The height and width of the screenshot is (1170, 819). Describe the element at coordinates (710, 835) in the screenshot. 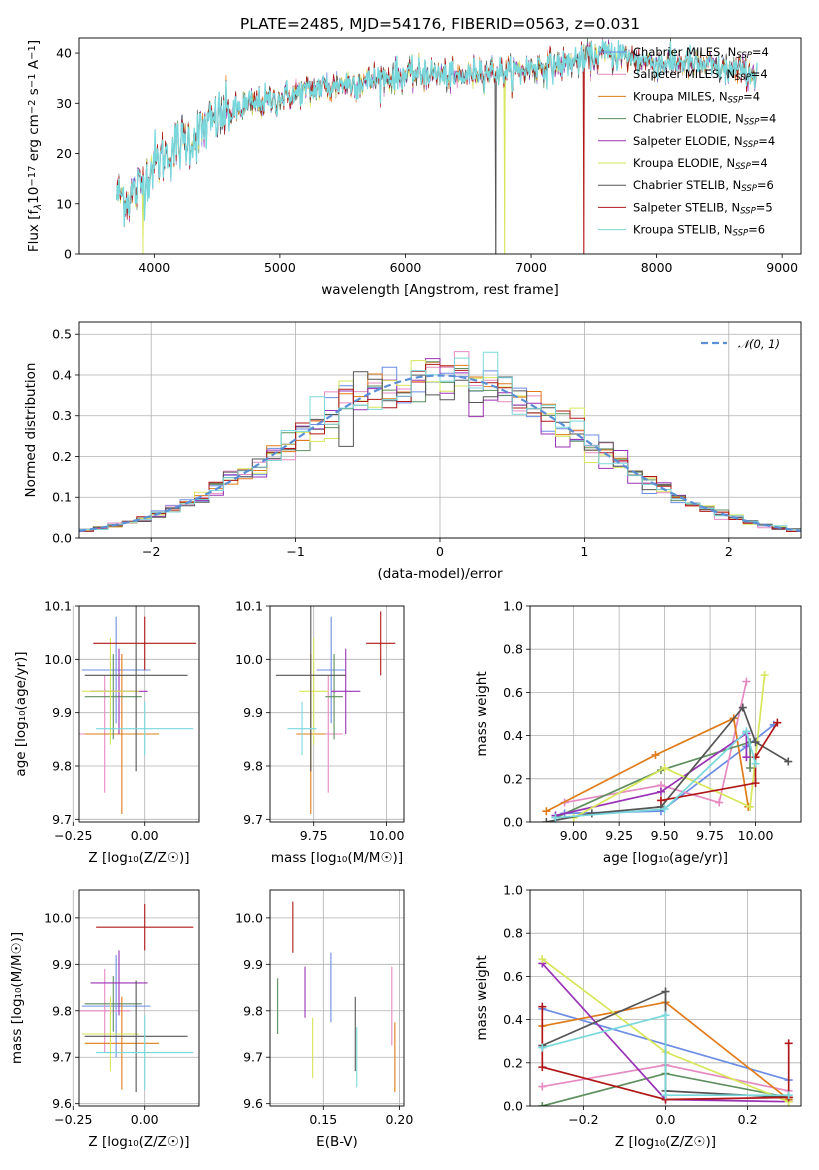

I see `weight-vs-age-xtick-label-3: 9.75` at that location.